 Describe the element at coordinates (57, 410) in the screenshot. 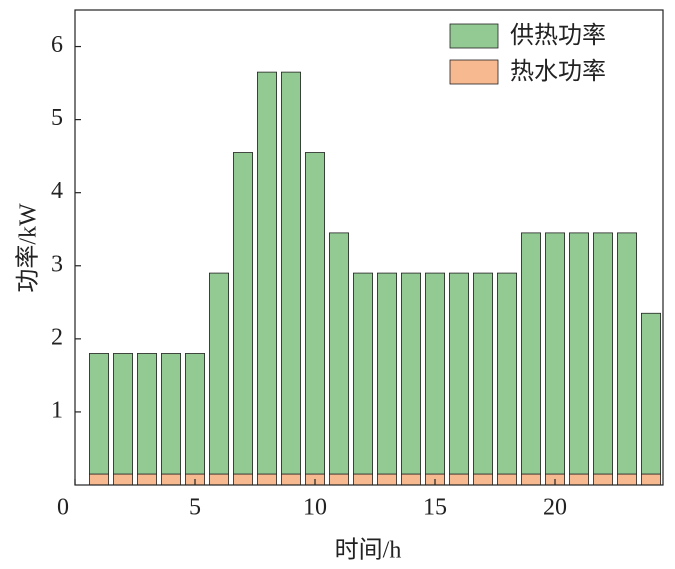

I see `y-tick-label: 1` at that location.